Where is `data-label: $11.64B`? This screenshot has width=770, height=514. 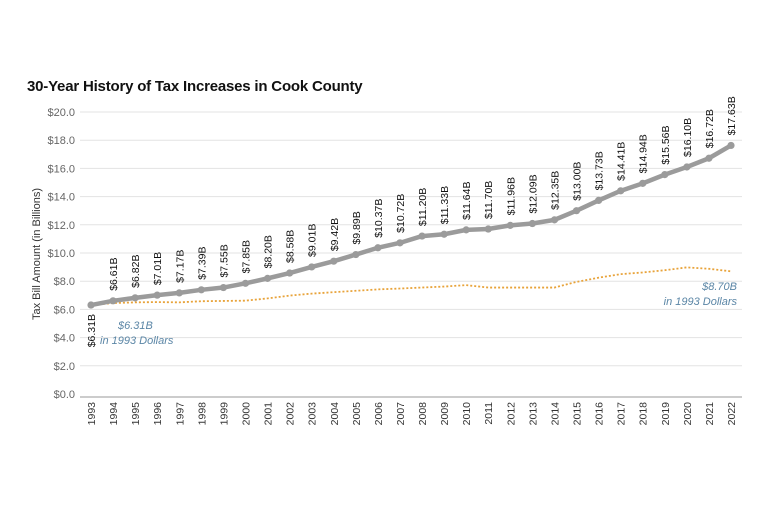
data-label: $11.64B is located at coordinates (467, 201).